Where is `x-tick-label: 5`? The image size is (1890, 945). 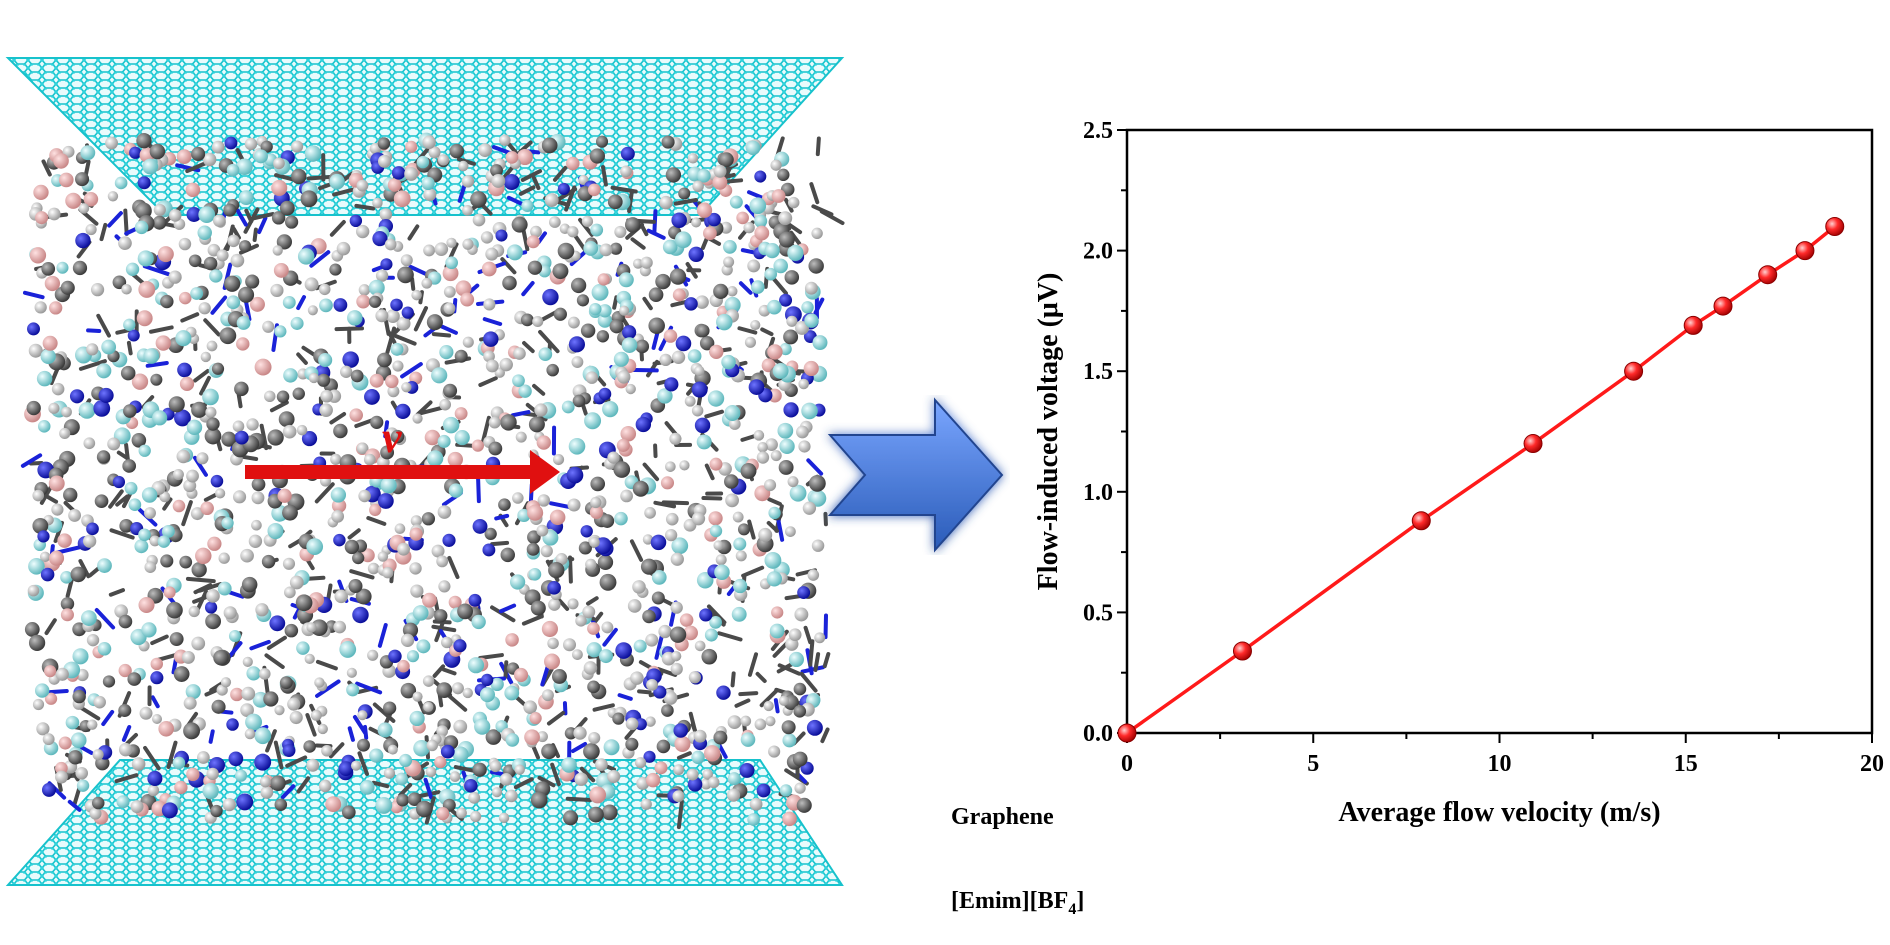 x-tick-label: 5 is located at coordinates (1313, 764).